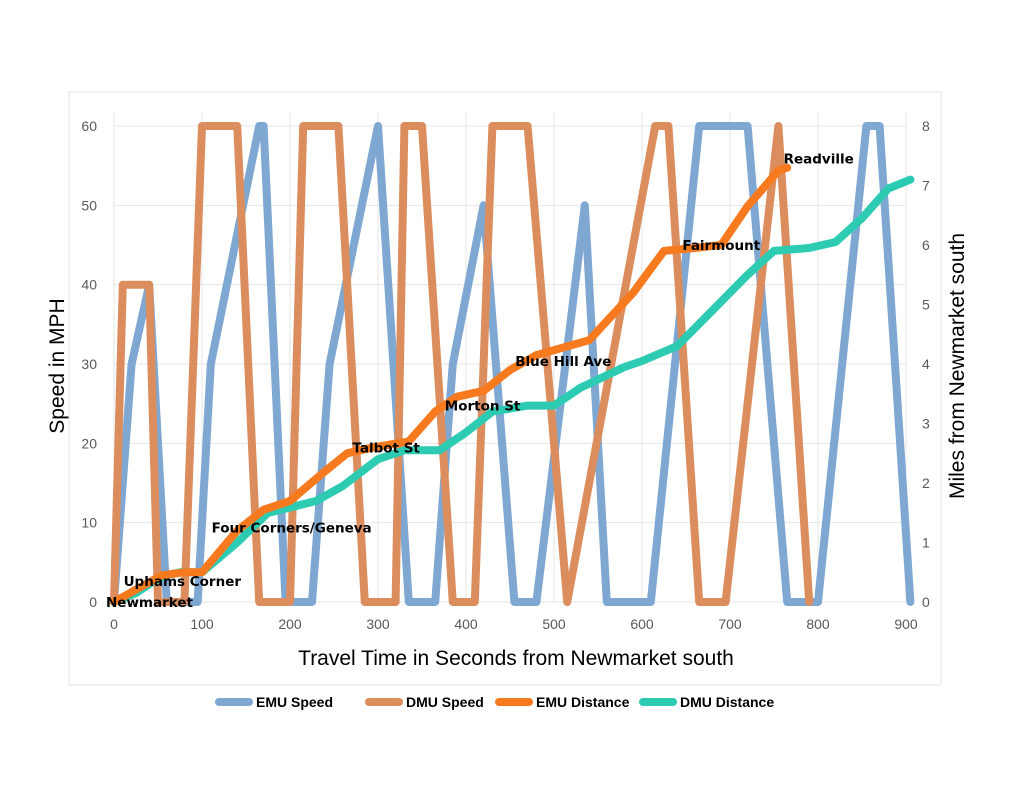  What do you see at coordinates (926, 245) in the screenshot?
I see `y2-tick-label: 6` at bounding box center [926, 245].